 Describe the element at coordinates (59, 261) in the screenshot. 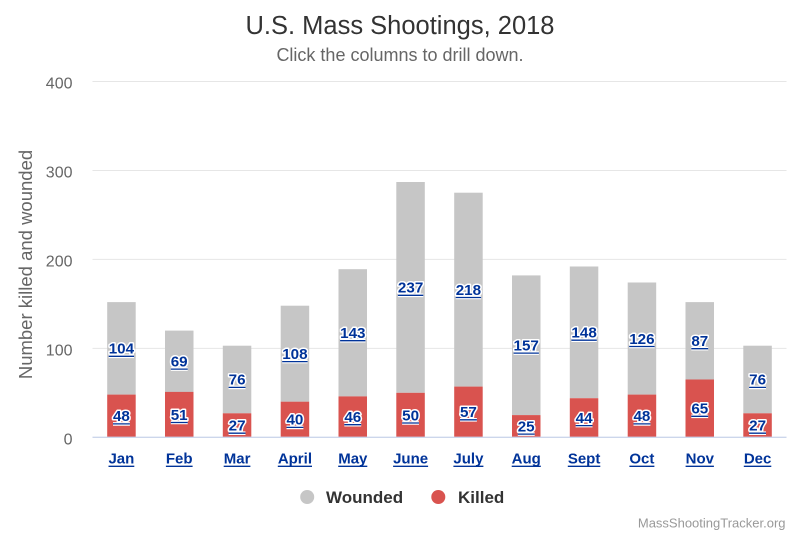

I see `svg-text: 200` at that location.